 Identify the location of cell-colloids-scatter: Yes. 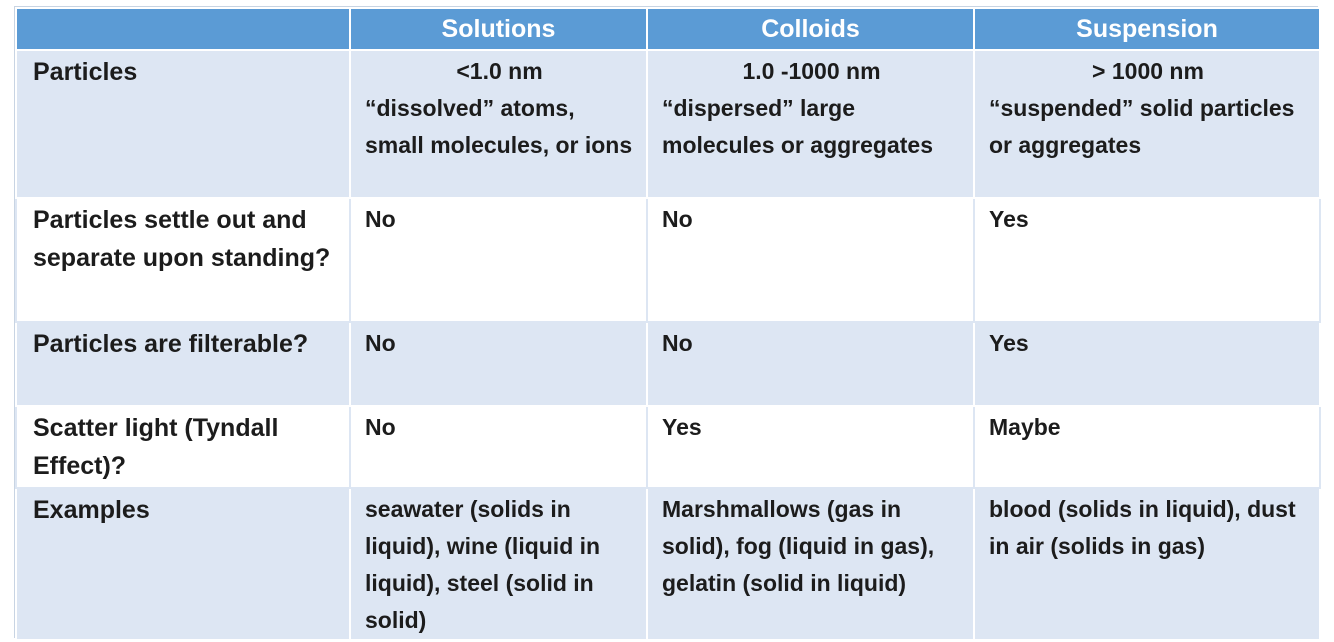
(810, 447).